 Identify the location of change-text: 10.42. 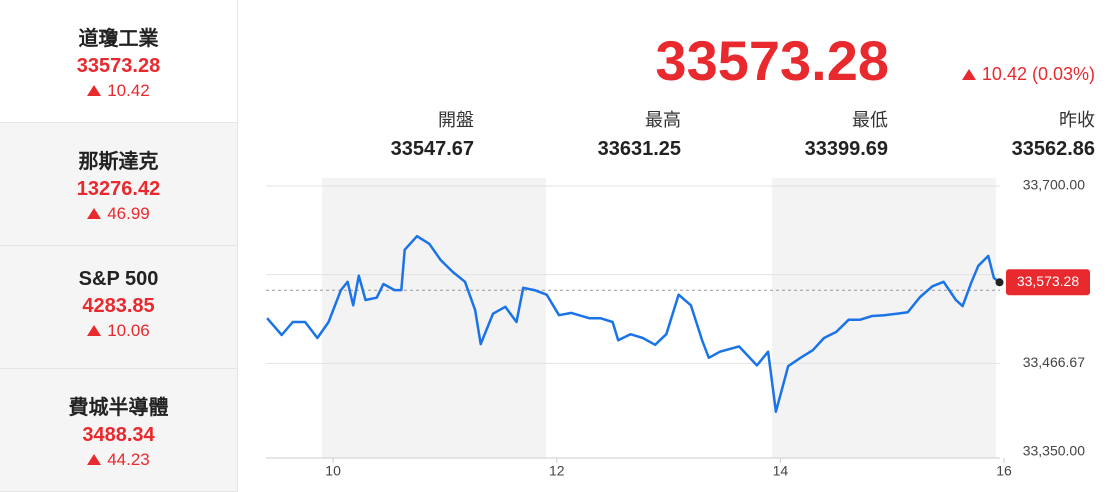
(128, 90).